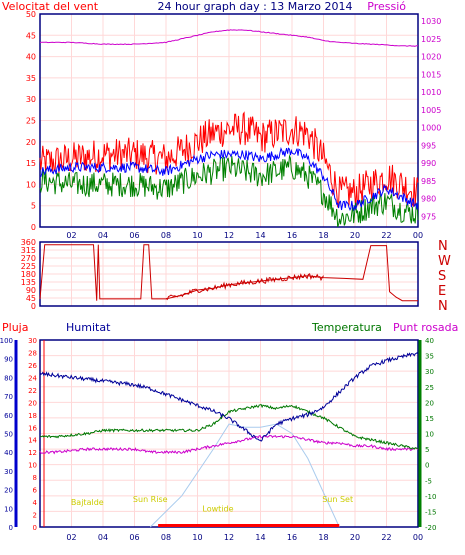  I want to click on series-wind_min, so click(229, 191).